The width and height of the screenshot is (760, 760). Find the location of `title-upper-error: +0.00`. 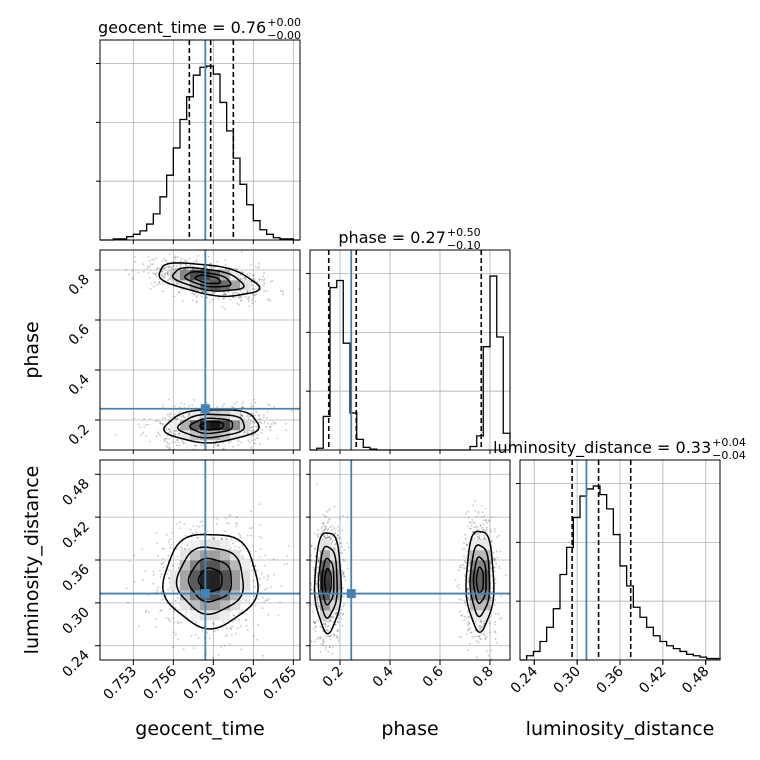

title-upper-error: +0.00 is located at coordinates (284, 22).